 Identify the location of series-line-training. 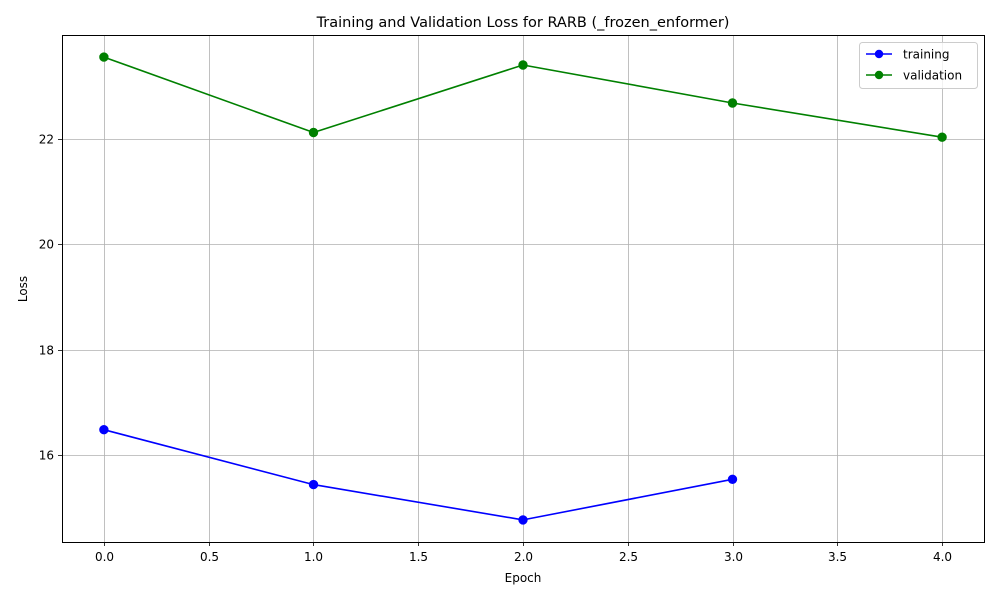
(418, 474).